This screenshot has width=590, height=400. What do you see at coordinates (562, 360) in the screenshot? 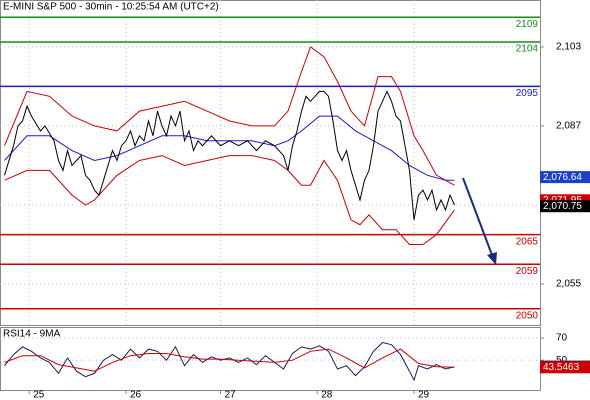
I see `y-tick-label: 50` at bounding box center [562, 360].